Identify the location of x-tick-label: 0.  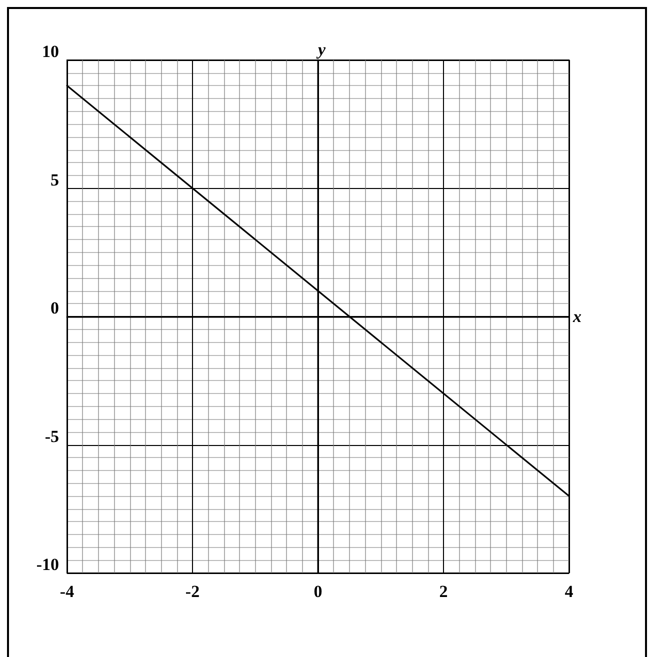
(318, 591).